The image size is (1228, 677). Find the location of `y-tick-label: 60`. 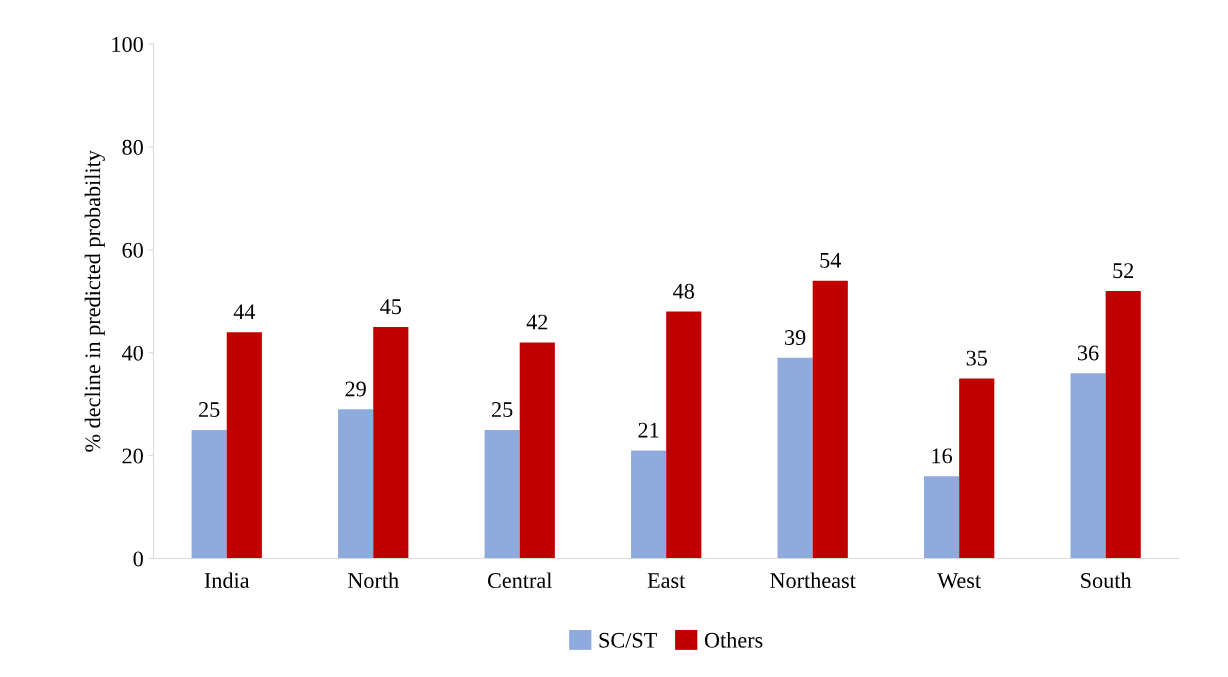

y-tick-label: 60 is located at coordinates (132, 250).